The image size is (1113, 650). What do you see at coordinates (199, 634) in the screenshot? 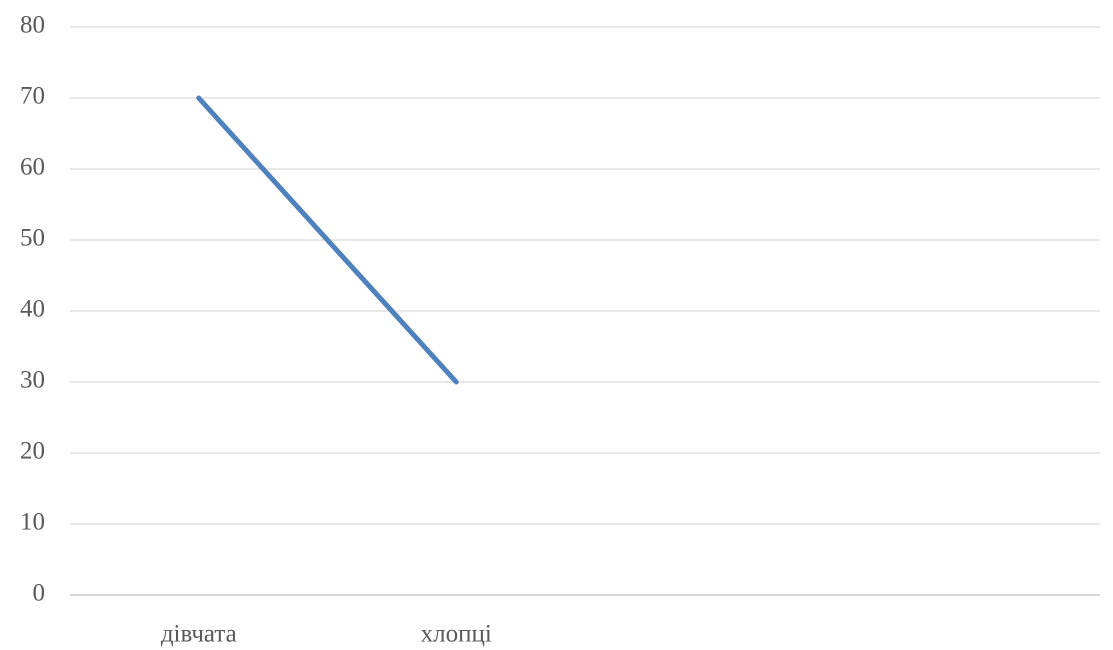
I see `x-tick-label: дівчата` at bounding box center [199, 634].